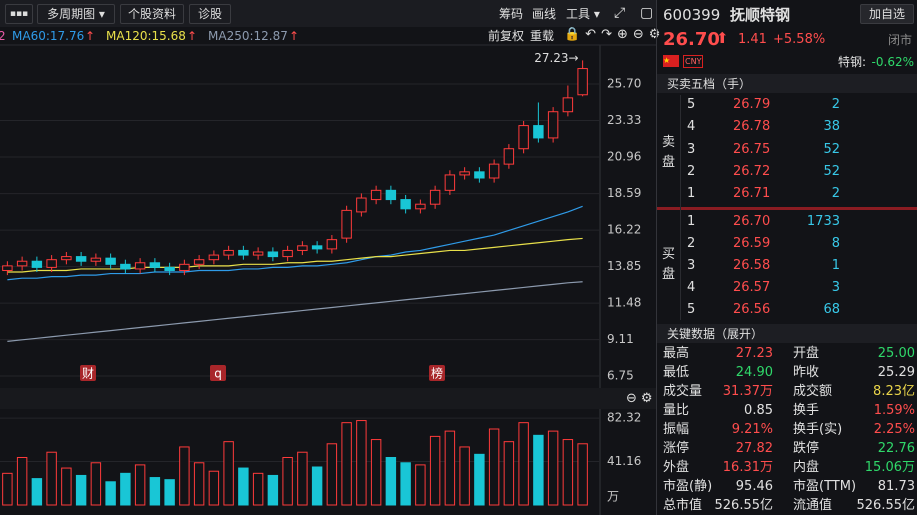 The image size is (917, 515). Describe the element at coordinates (620, 13) in the screenshot. I see `fullscreen-icon: ⤢` at that location.